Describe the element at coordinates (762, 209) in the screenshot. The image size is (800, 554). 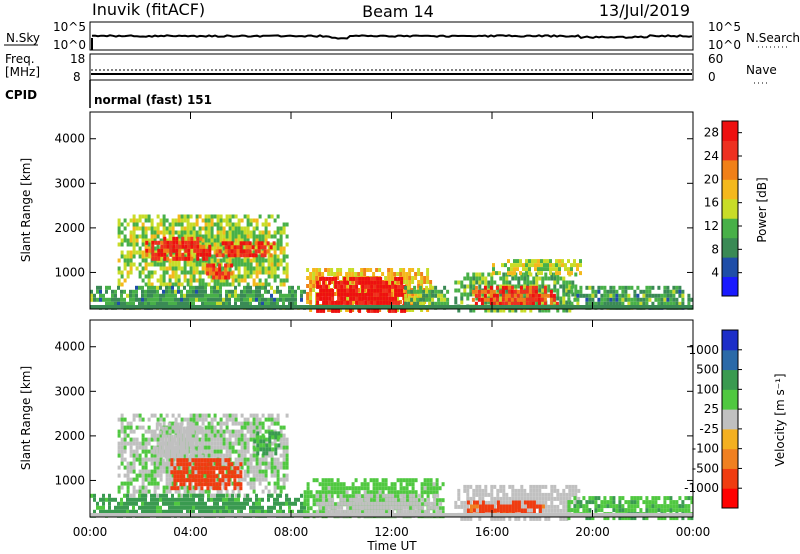
I see `power-colorbar-label: Power [dB]` at that location.